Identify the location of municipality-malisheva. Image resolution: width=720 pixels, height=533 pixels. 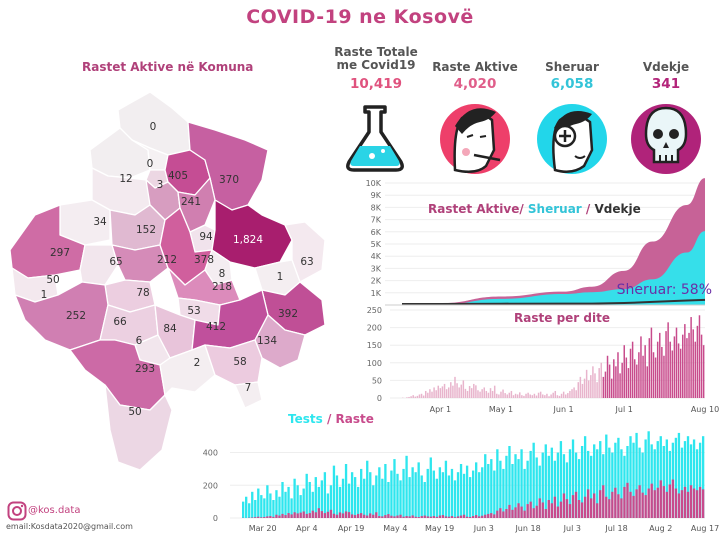
(140, 263).